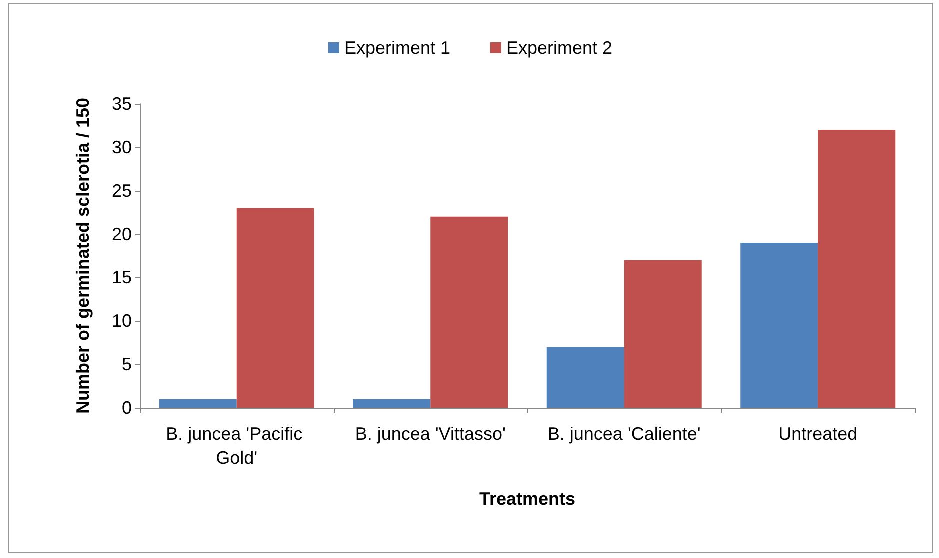  Describe the element at coordinates (122, 278) in the screenshot. I see `y-tick-label: 15` at that location.